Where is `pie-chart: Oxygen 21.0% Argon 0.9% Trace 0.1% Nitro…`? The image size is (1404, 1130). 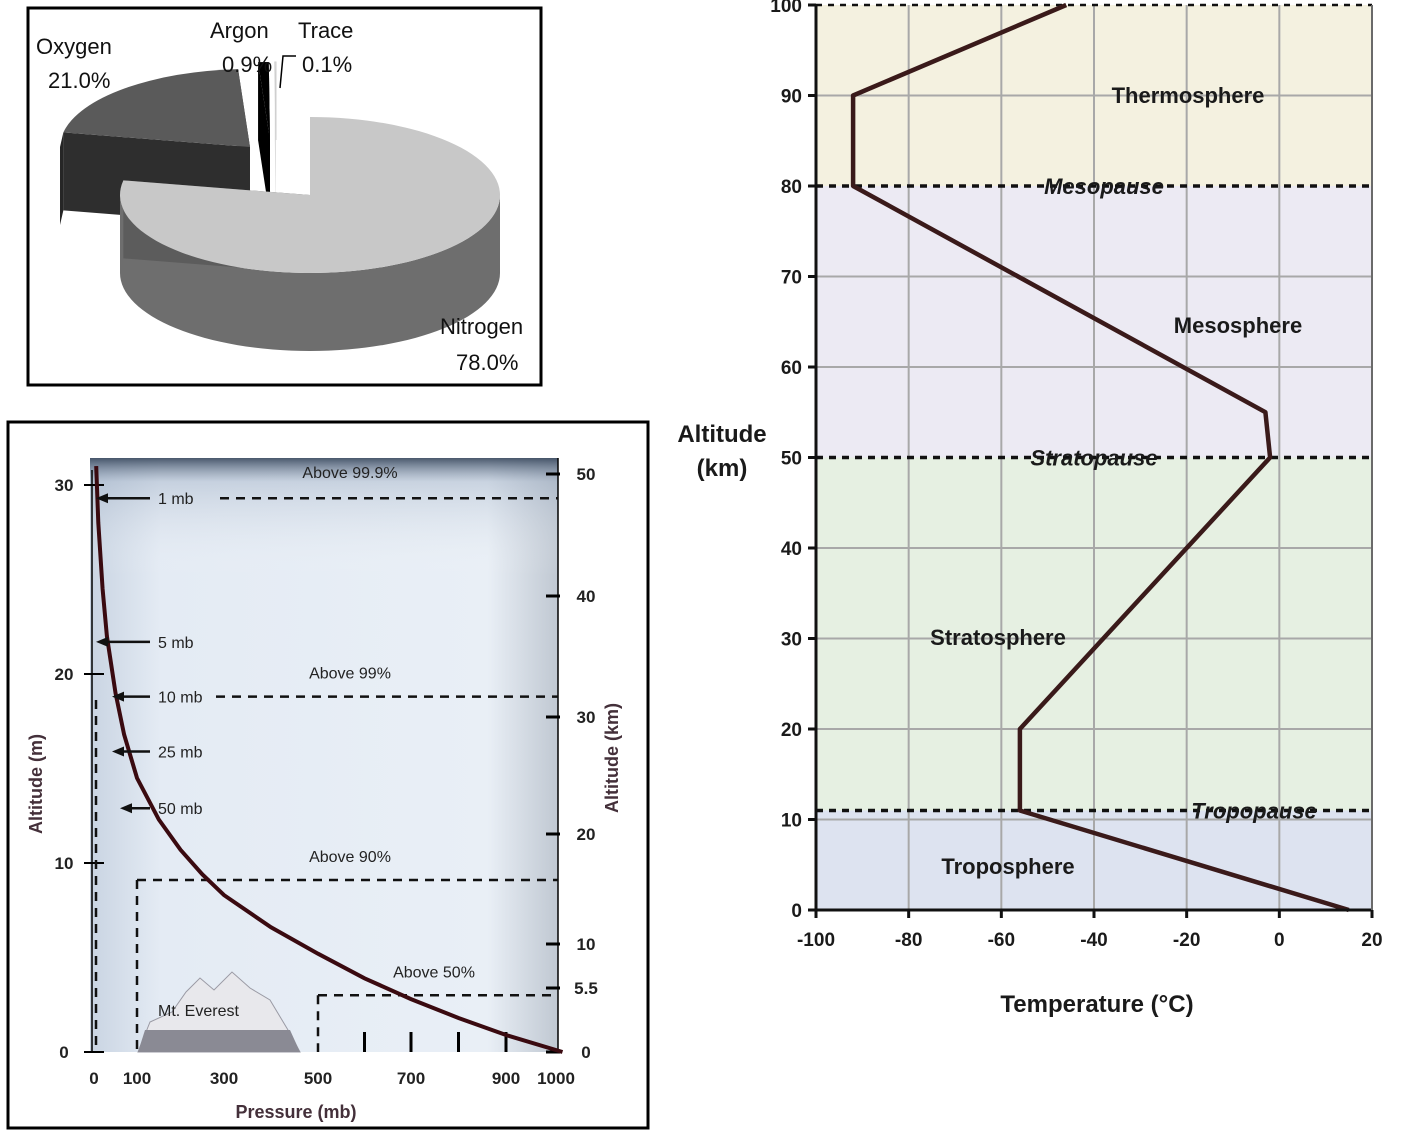
pie-chart: Oxygen 21.0% Argon 0.9% Trace 0.1% Nitro… is located at coordinates (284, 196).